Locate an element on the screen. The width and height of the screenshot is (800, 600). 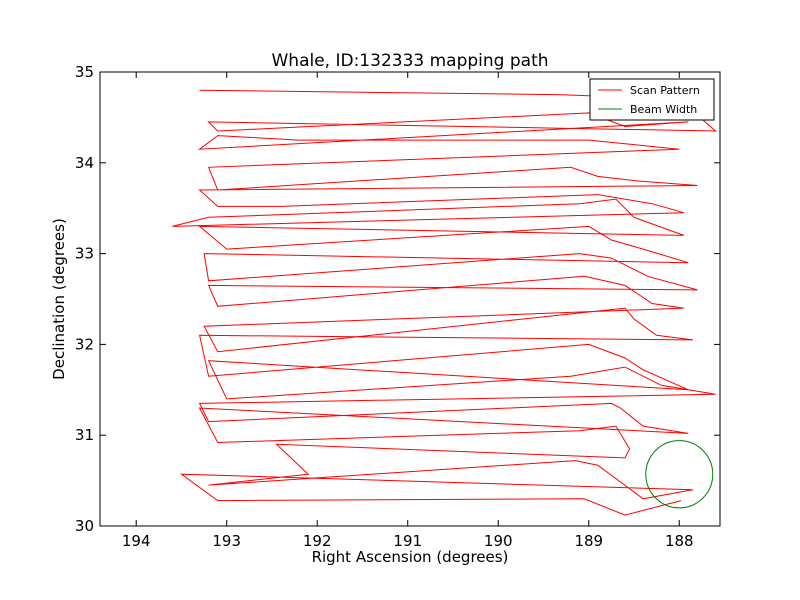
legend-label-beam-width: Beam Width is located at coordinates (663, 109).